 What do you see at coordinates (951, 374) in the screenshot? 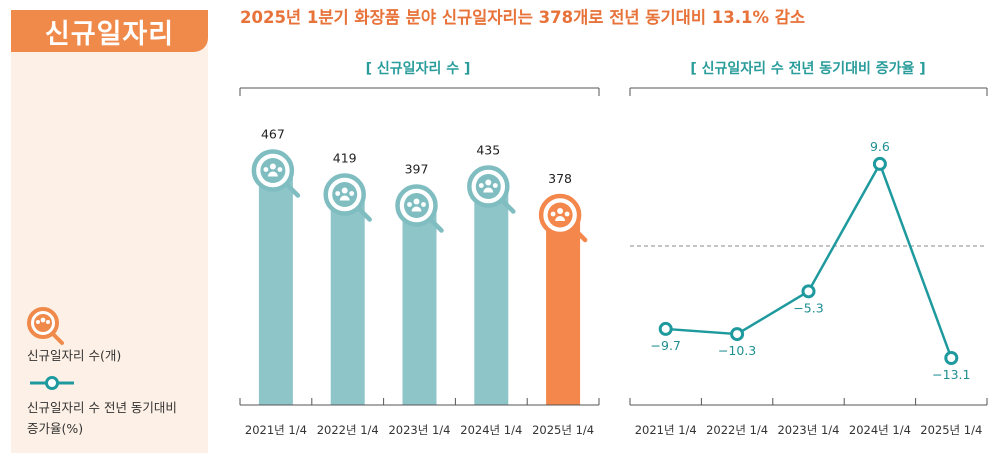
I see `line-value-label: −13.1` at bounding box center [951, 374].